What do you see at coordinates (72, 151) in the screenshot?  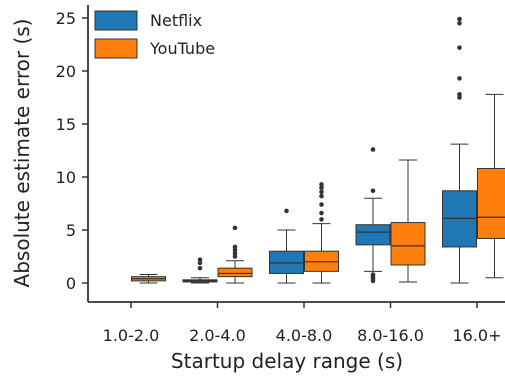 I see `y-ticks: 0 5 10 15 20 25` at bounding box center [72, 151].